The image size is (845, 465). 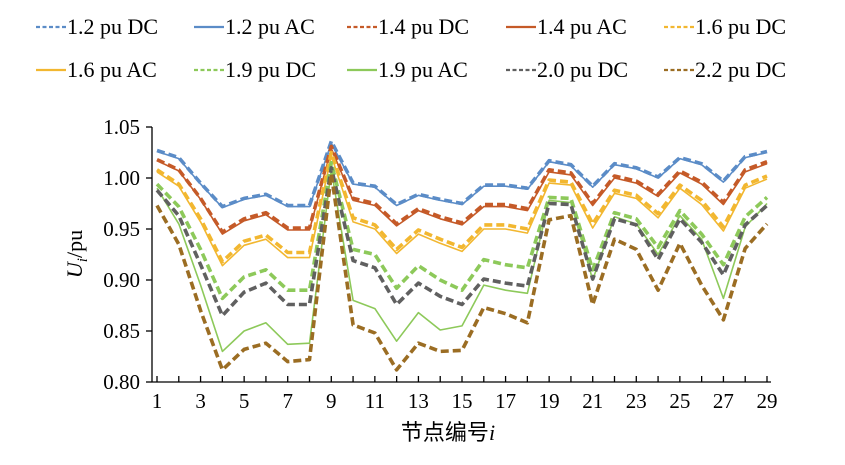 I want to click on legend-label-3: 1.4 pu AC, so click(x=582, y=26).